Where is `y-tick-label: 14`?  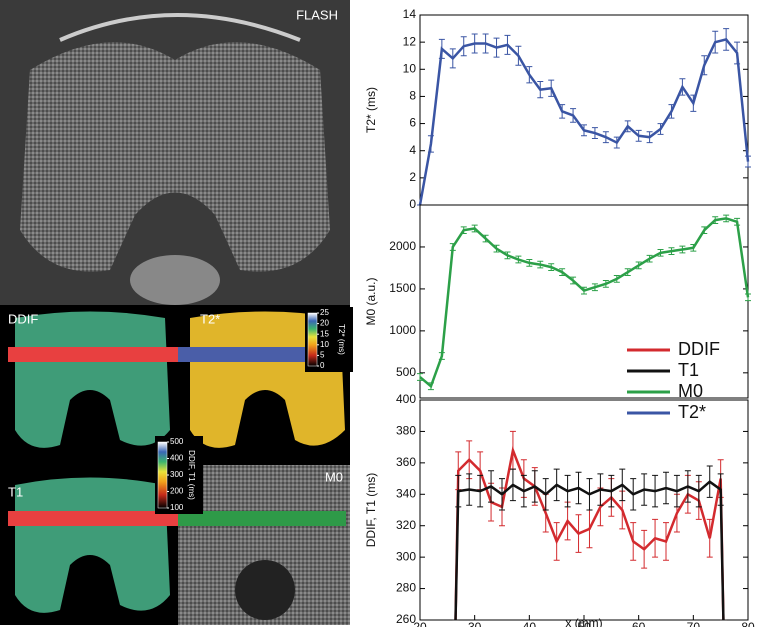
y-tick-label: 14 is located at coordinates (410, 14).